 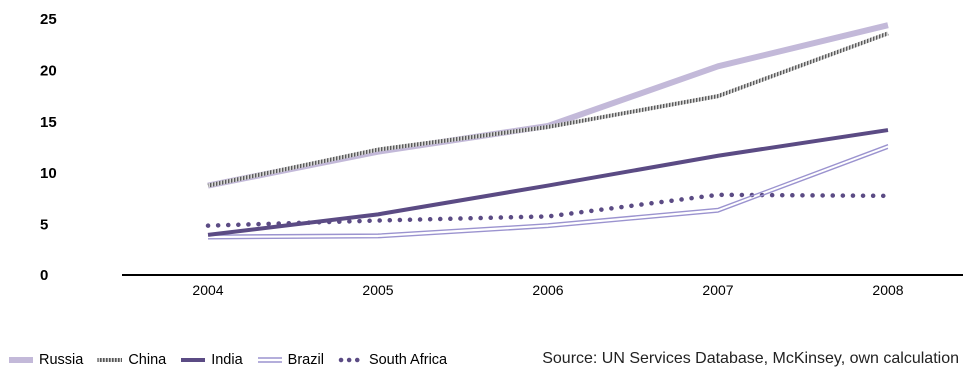 I want to click on y-tick-label: 10, so click(x=48, y=173).